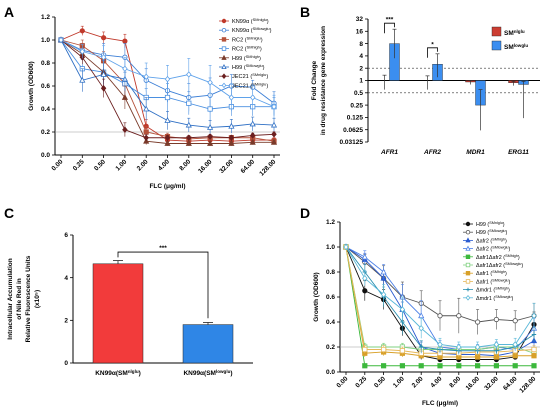  What do you see at coordinates (250, 76) in the screenshot?
I see `a-legend-label: JEC21 (SMnlglu)` at bounding box center [250, 76].